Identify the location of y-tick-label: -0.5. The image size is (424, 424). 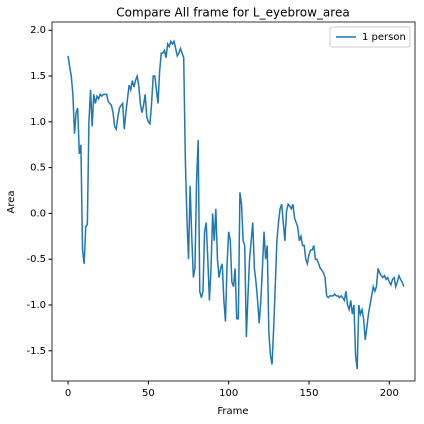
(36, 259).